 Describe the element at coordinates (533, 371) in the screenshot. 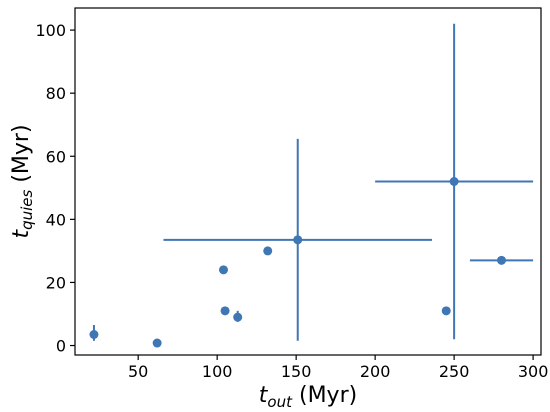

I see `x-tick-label: 300` at that location.